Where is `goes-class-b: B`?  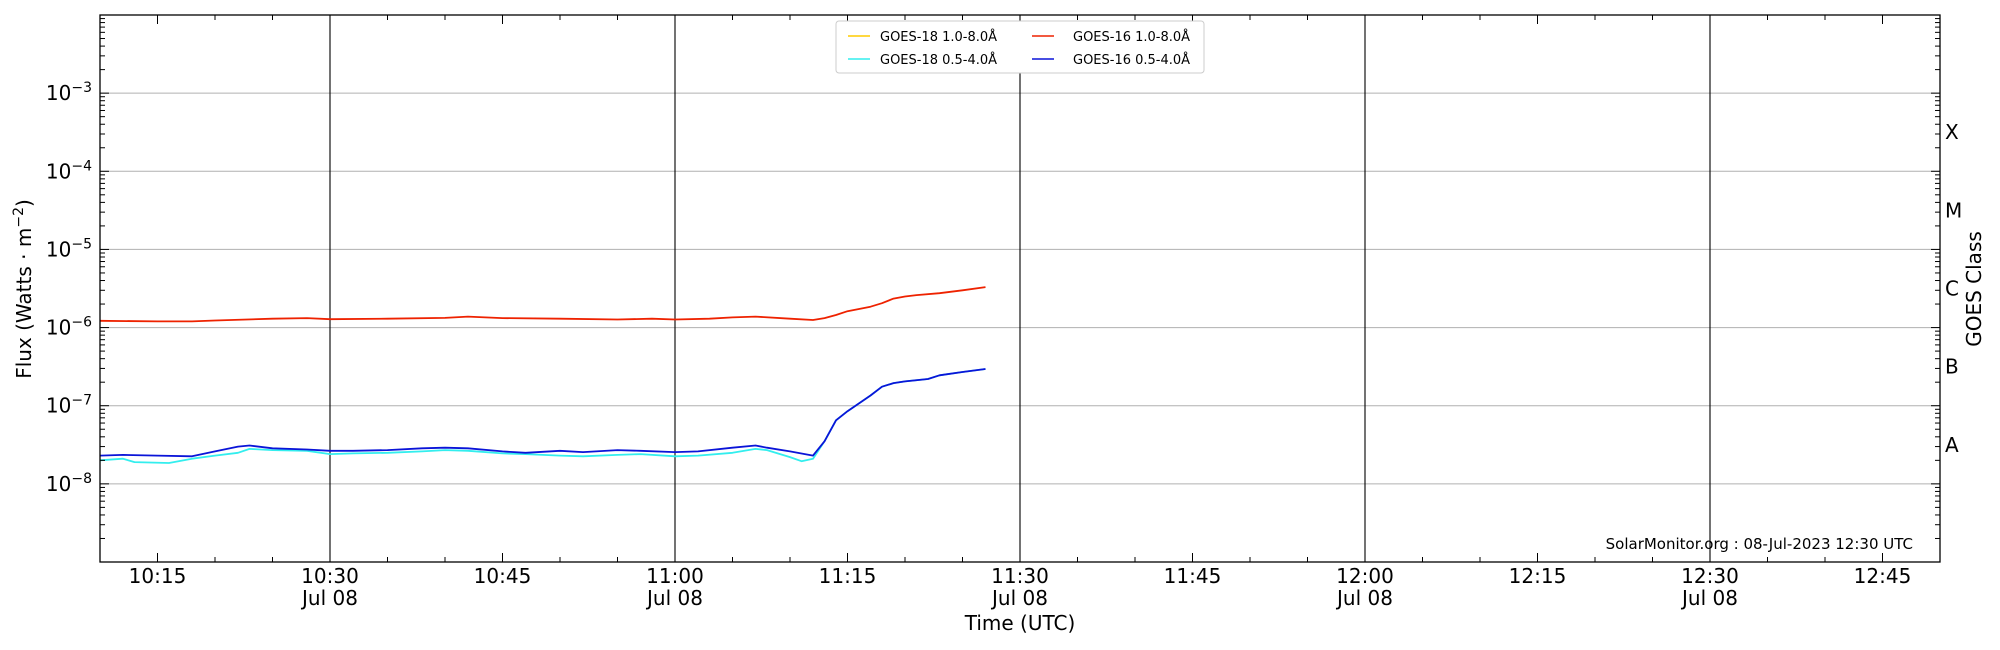 goes-class-b: B is located at coordinates (1952, 367).